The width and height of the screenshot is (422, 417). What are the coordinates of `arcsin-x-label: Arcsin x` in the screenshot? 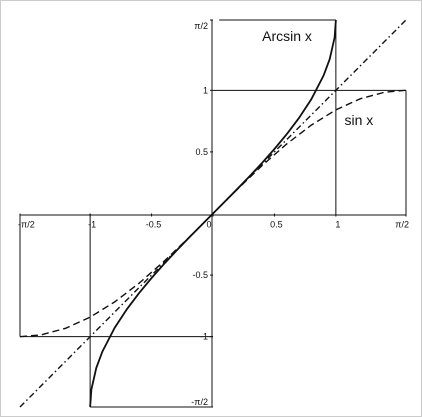 It's located at (287, 36).